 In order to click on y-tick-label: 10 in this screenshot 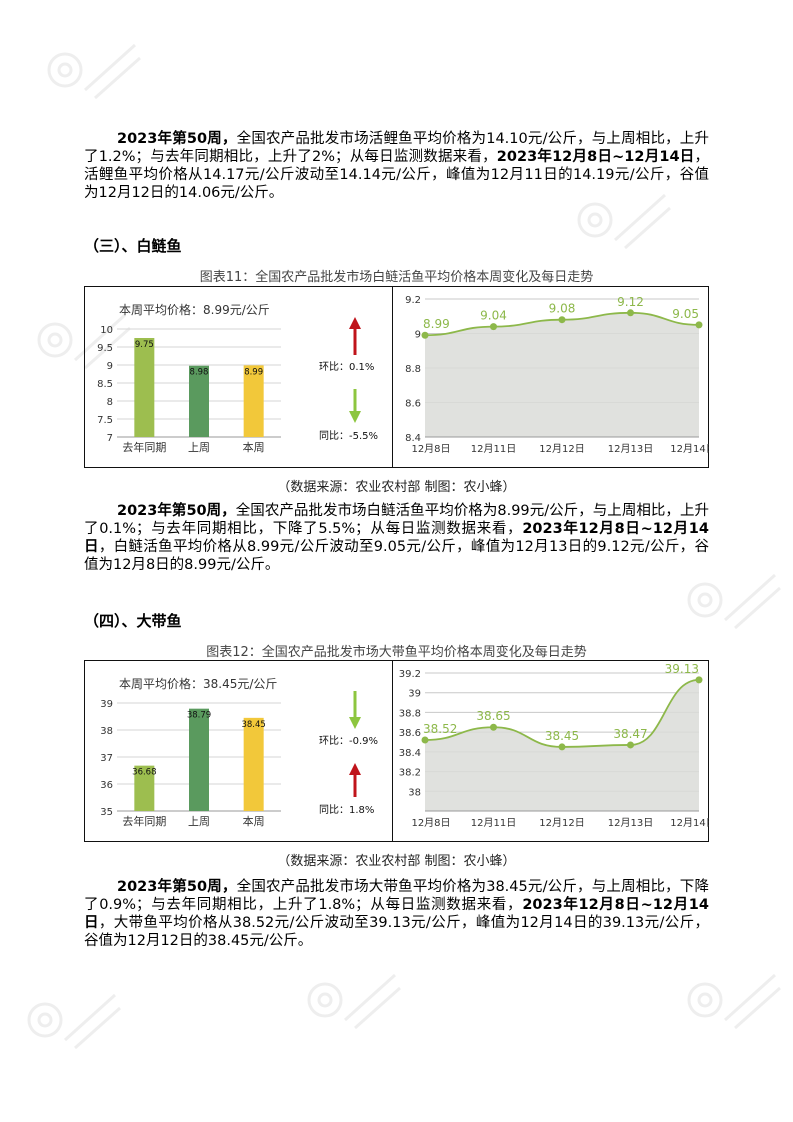, I will do `click(106, 330)`.